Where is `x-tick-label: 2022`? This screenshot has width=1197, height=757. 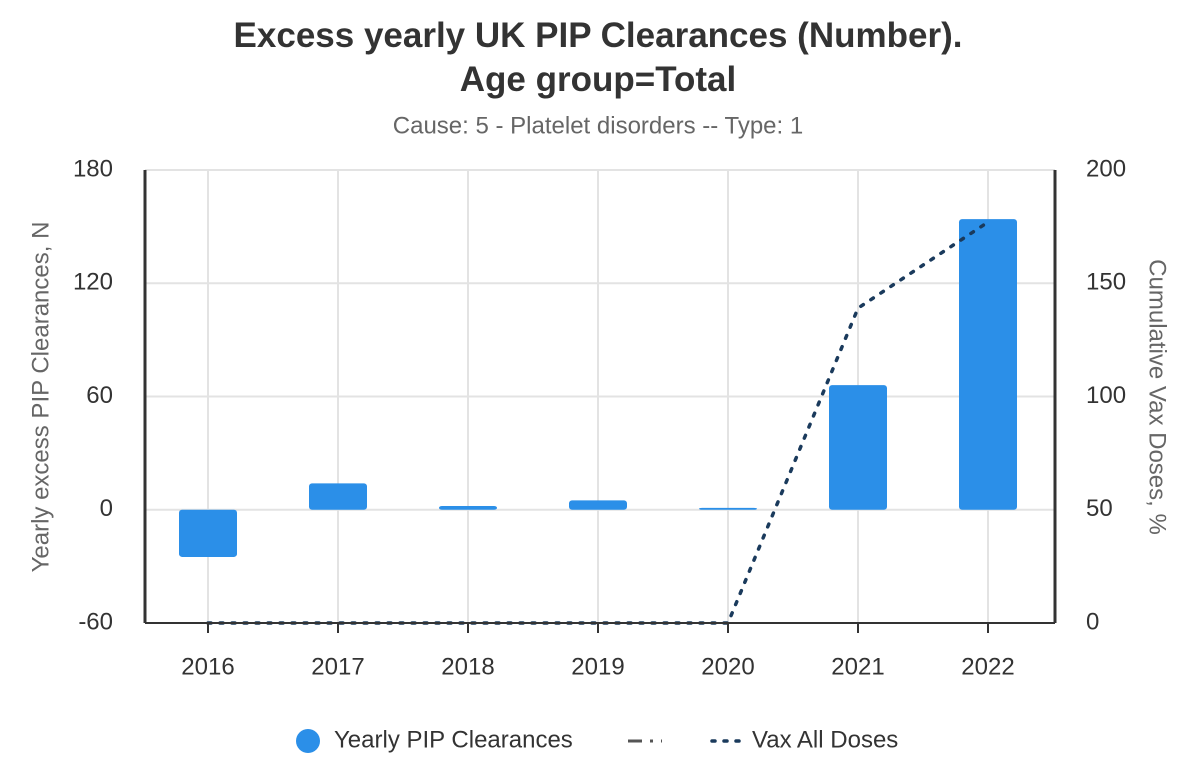 x-tick-label: 2022 is located at coordinates (987, 666).